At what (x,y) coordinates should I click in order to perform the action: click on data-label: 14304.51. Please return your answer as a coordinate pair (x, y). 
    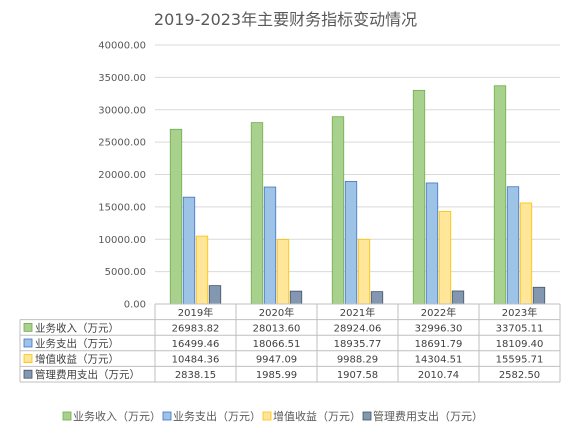
    Looking at the image, I should click on (439, 360).